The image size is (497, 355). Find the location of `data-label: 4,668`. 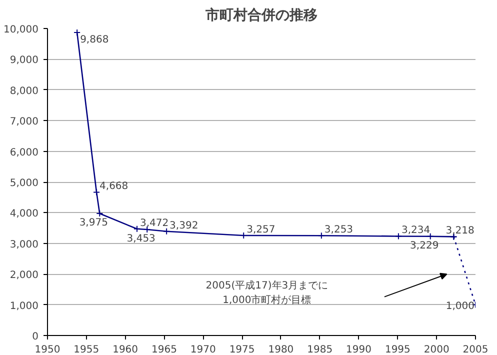

data-label: 4,668 is located at coordinates (114, 186).